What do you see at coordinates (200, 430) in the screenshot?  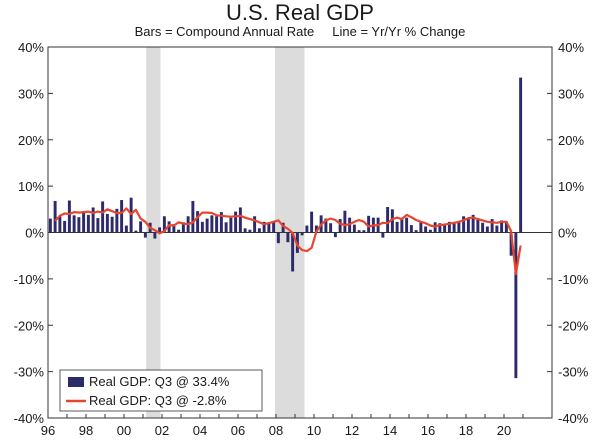 I see `x-tick-label: 04` at bounding box center [200, 430].